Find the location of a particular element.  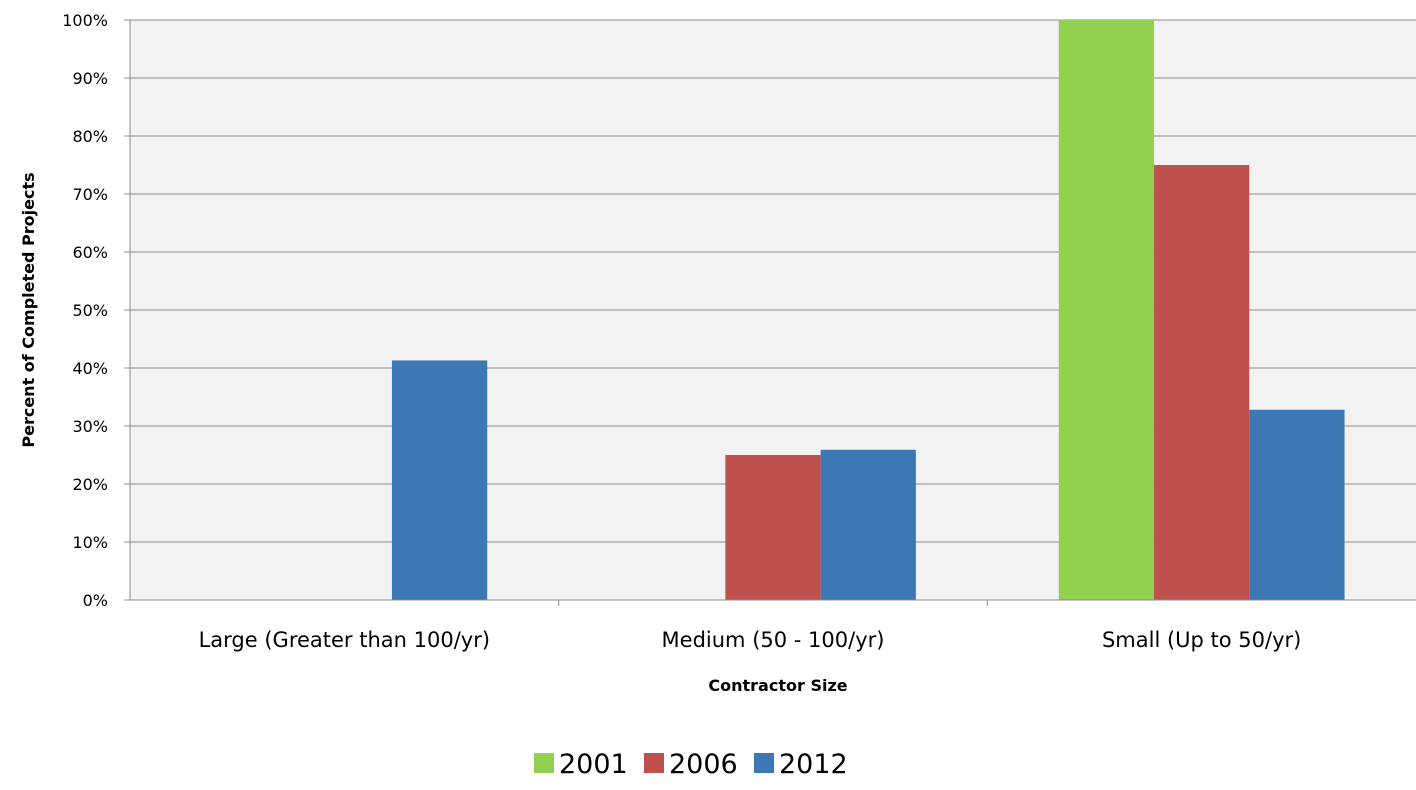

legend-swatch-2006 is located at coordinates (654, 763).